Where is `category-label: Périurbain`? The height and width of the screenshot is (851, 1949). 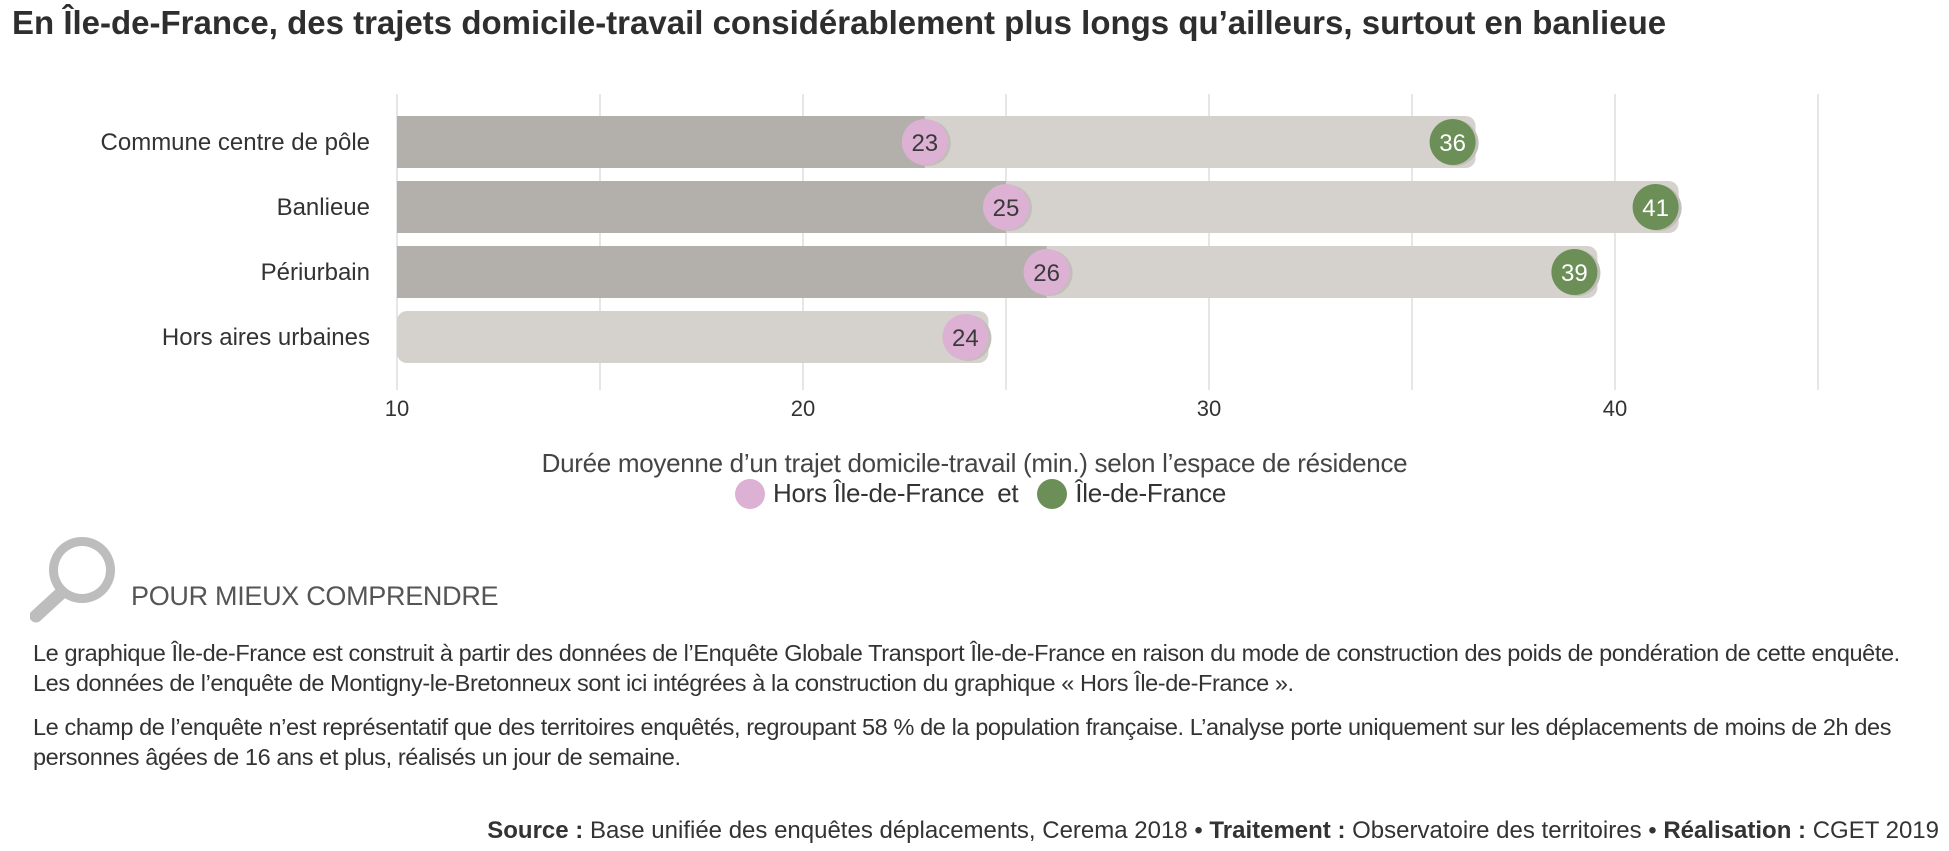
category-label: Périurbain is located at coordinates (315, 272).